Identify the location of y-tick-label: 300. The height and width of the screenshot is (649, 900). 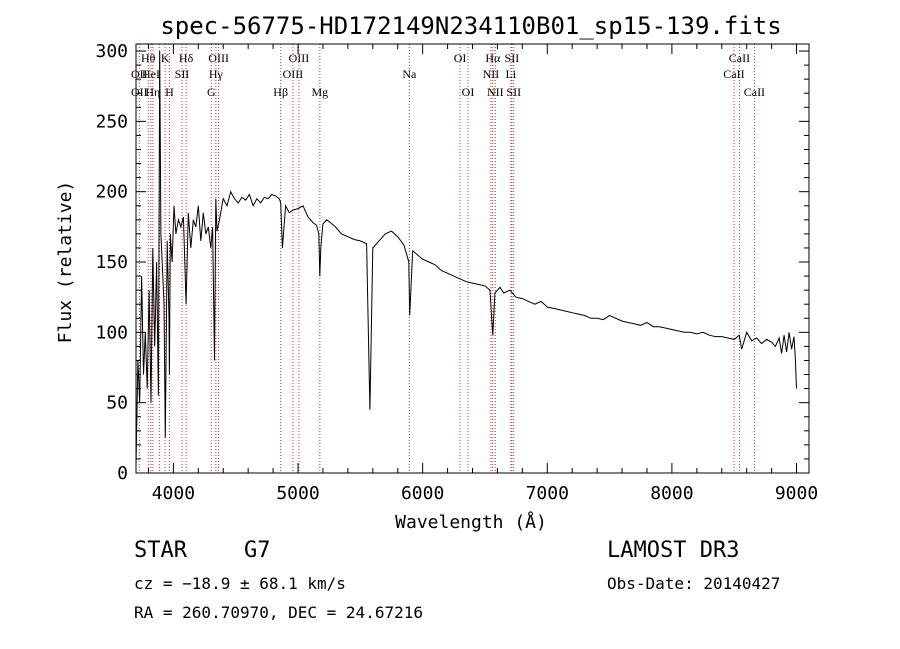
(111, 51).